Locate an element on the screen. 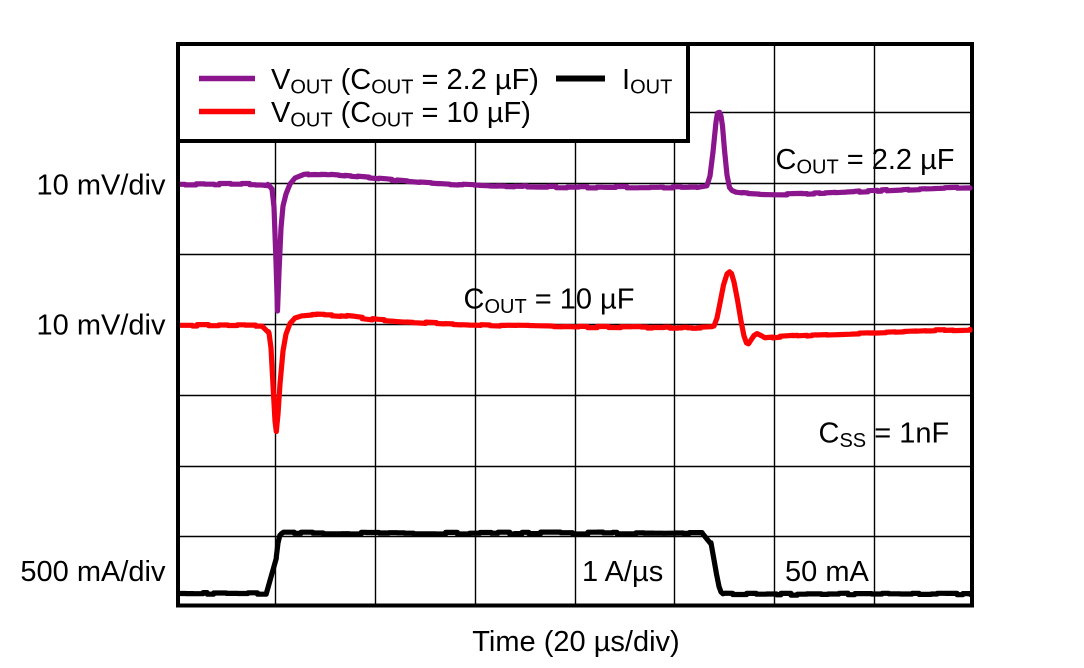 The height and width of the screenshot is (668, 1084). svg-text: 50 mA is located at coordinates (827, 572).